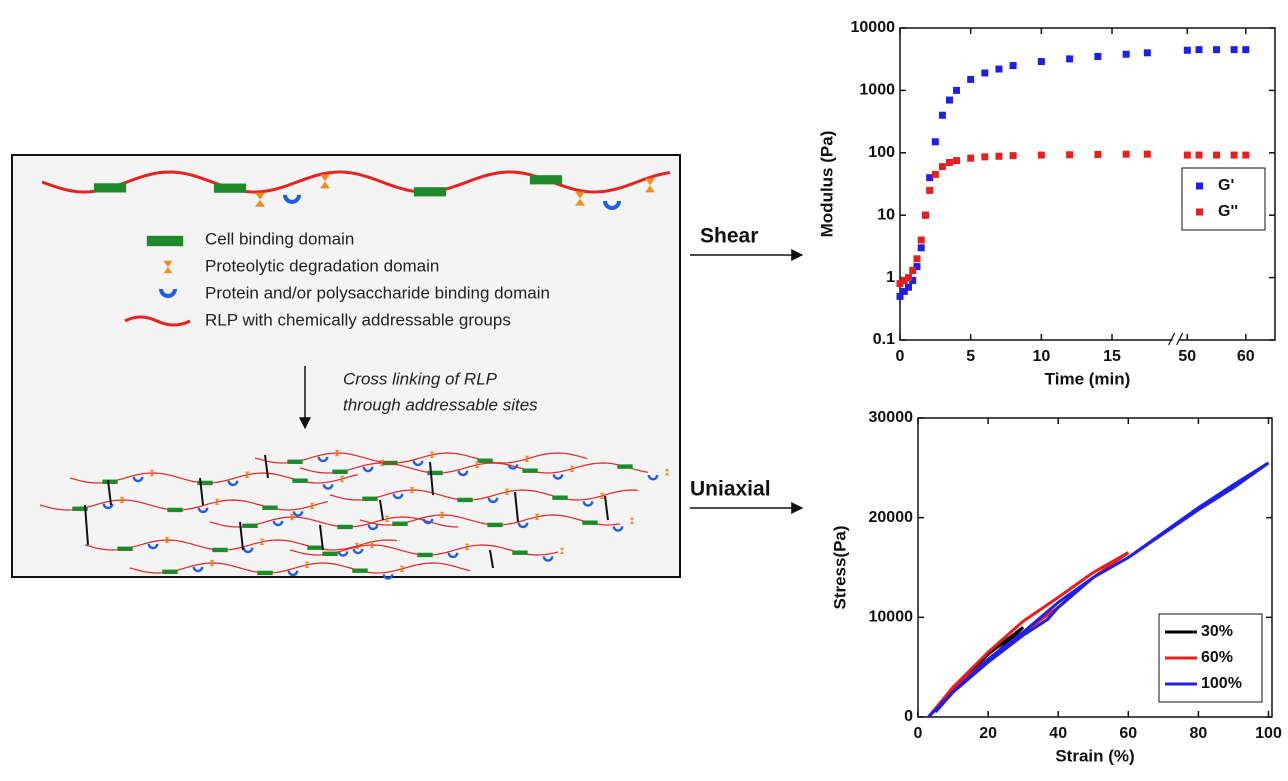 The image size is (1288, 781). What do you see at coordinates (1094, 755) in the screenshot?
I see `x-axis-label: Strain (%)` at bounding box center [1094, 755].